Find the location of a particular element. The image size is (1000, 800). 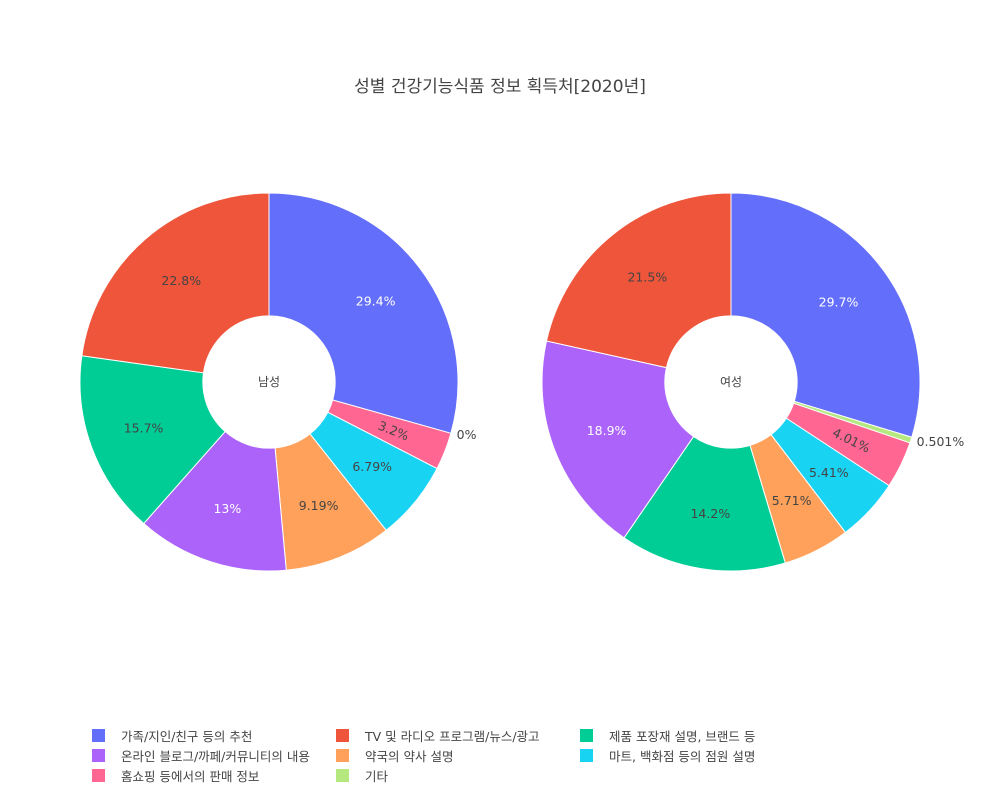

legend-item: 마트, 백화점 등의 점원 설명 is located at coordinates (702, 755).